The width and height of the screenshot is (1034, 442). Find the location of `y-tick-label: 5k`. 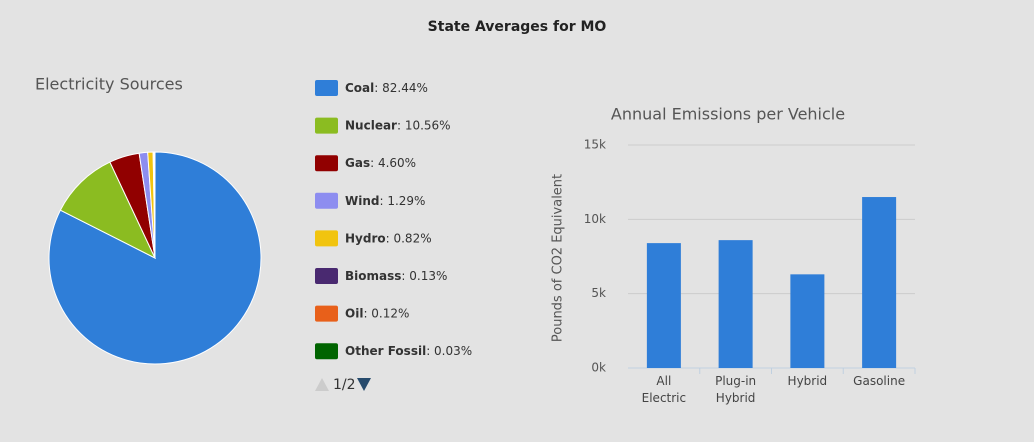

y-tick-label: 5k is located at coordinates (598, 293).